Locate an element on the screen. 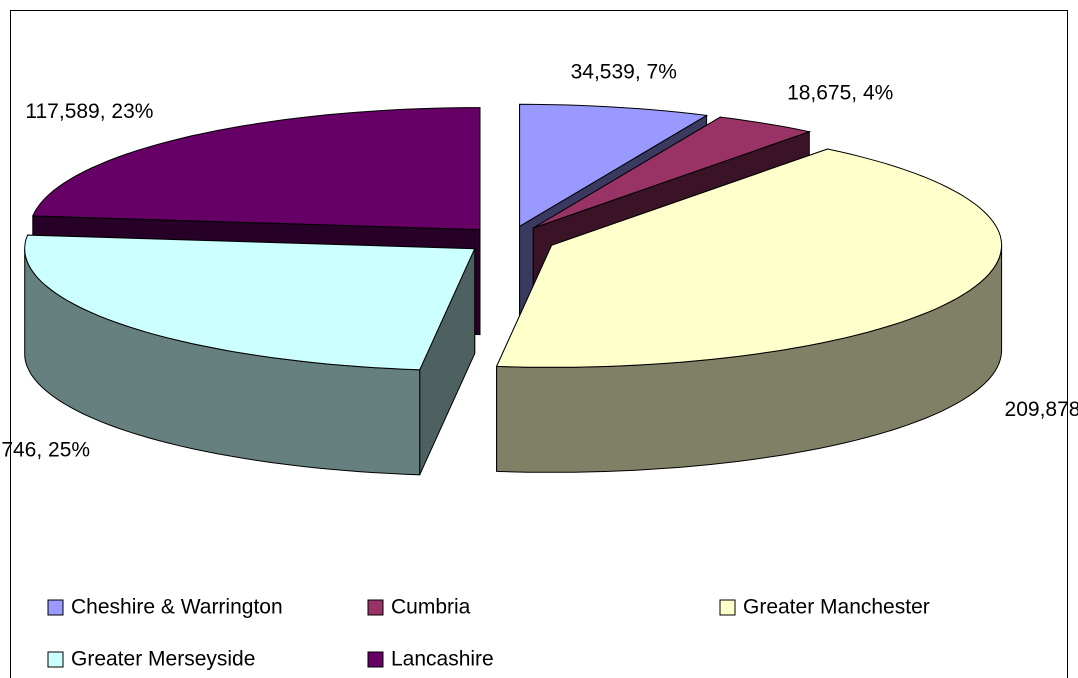 The width and height of the screenshot is (1078, 678). legend-label: Greater Merseyside is located at coordinates (163, 659).